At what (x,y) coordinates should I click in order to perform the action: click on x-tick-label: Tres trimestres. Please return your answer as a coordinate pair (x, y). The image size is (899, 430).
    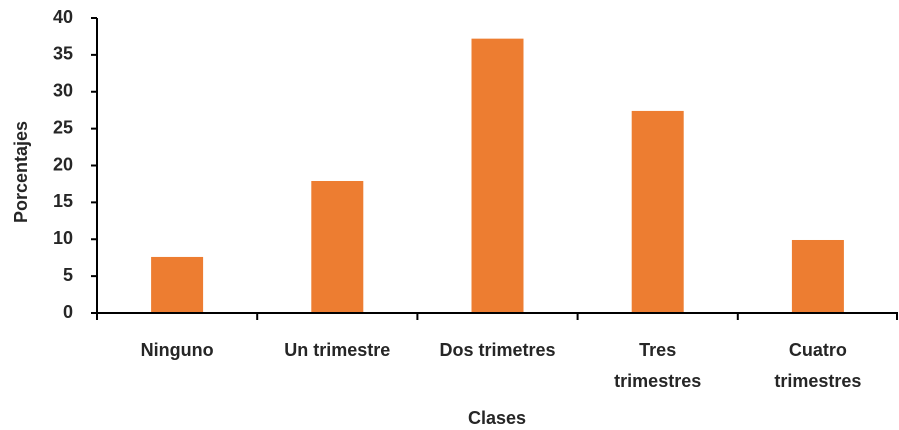
    Looking at the image, I should click on (657, 365).